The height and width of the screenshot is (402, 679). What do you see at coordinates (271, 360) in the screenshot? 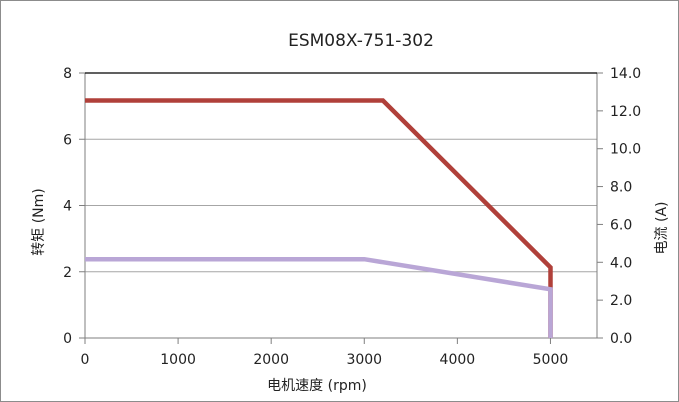
I see `x-tick-label-2: 2000` at bounding box center [271, 360].